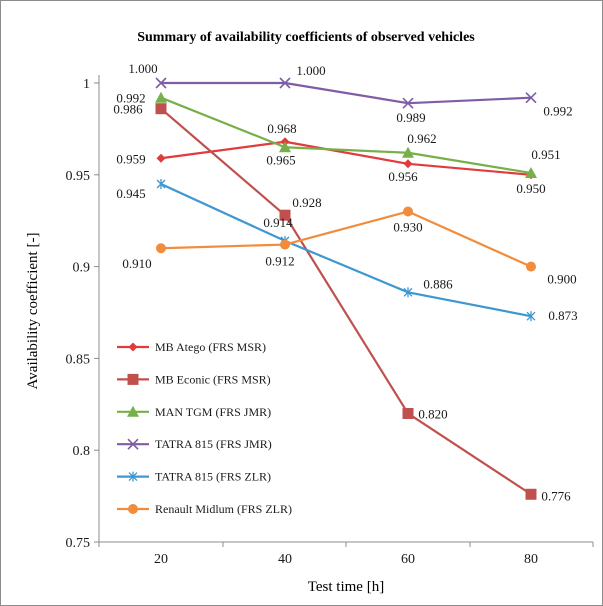 The height and width of the screenshot is (606, 603). I want to click on legend-label: MAN TGM (FRS JMR), so click(213, 412).